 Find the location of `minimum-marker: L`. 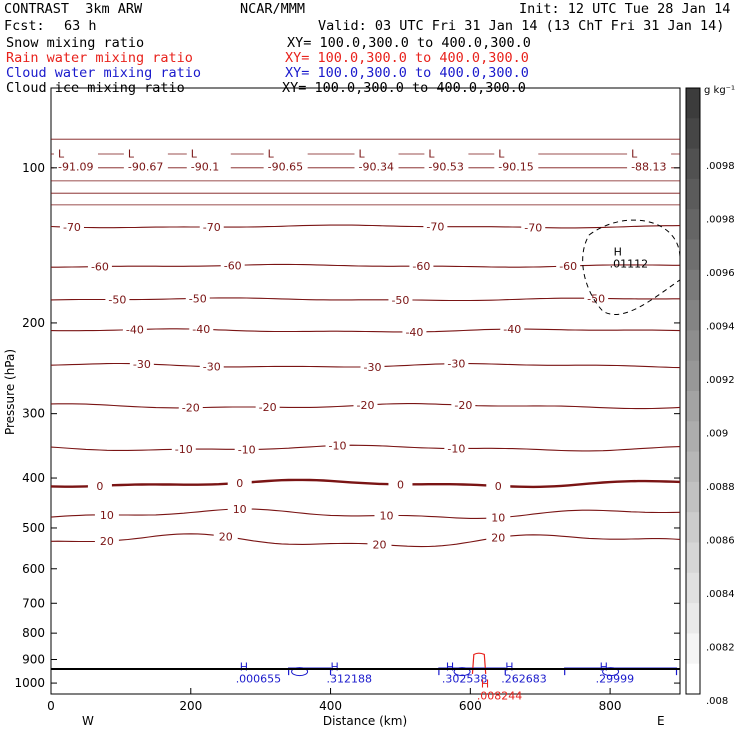

minimum-marker: L is located at coordinates (634, 154).